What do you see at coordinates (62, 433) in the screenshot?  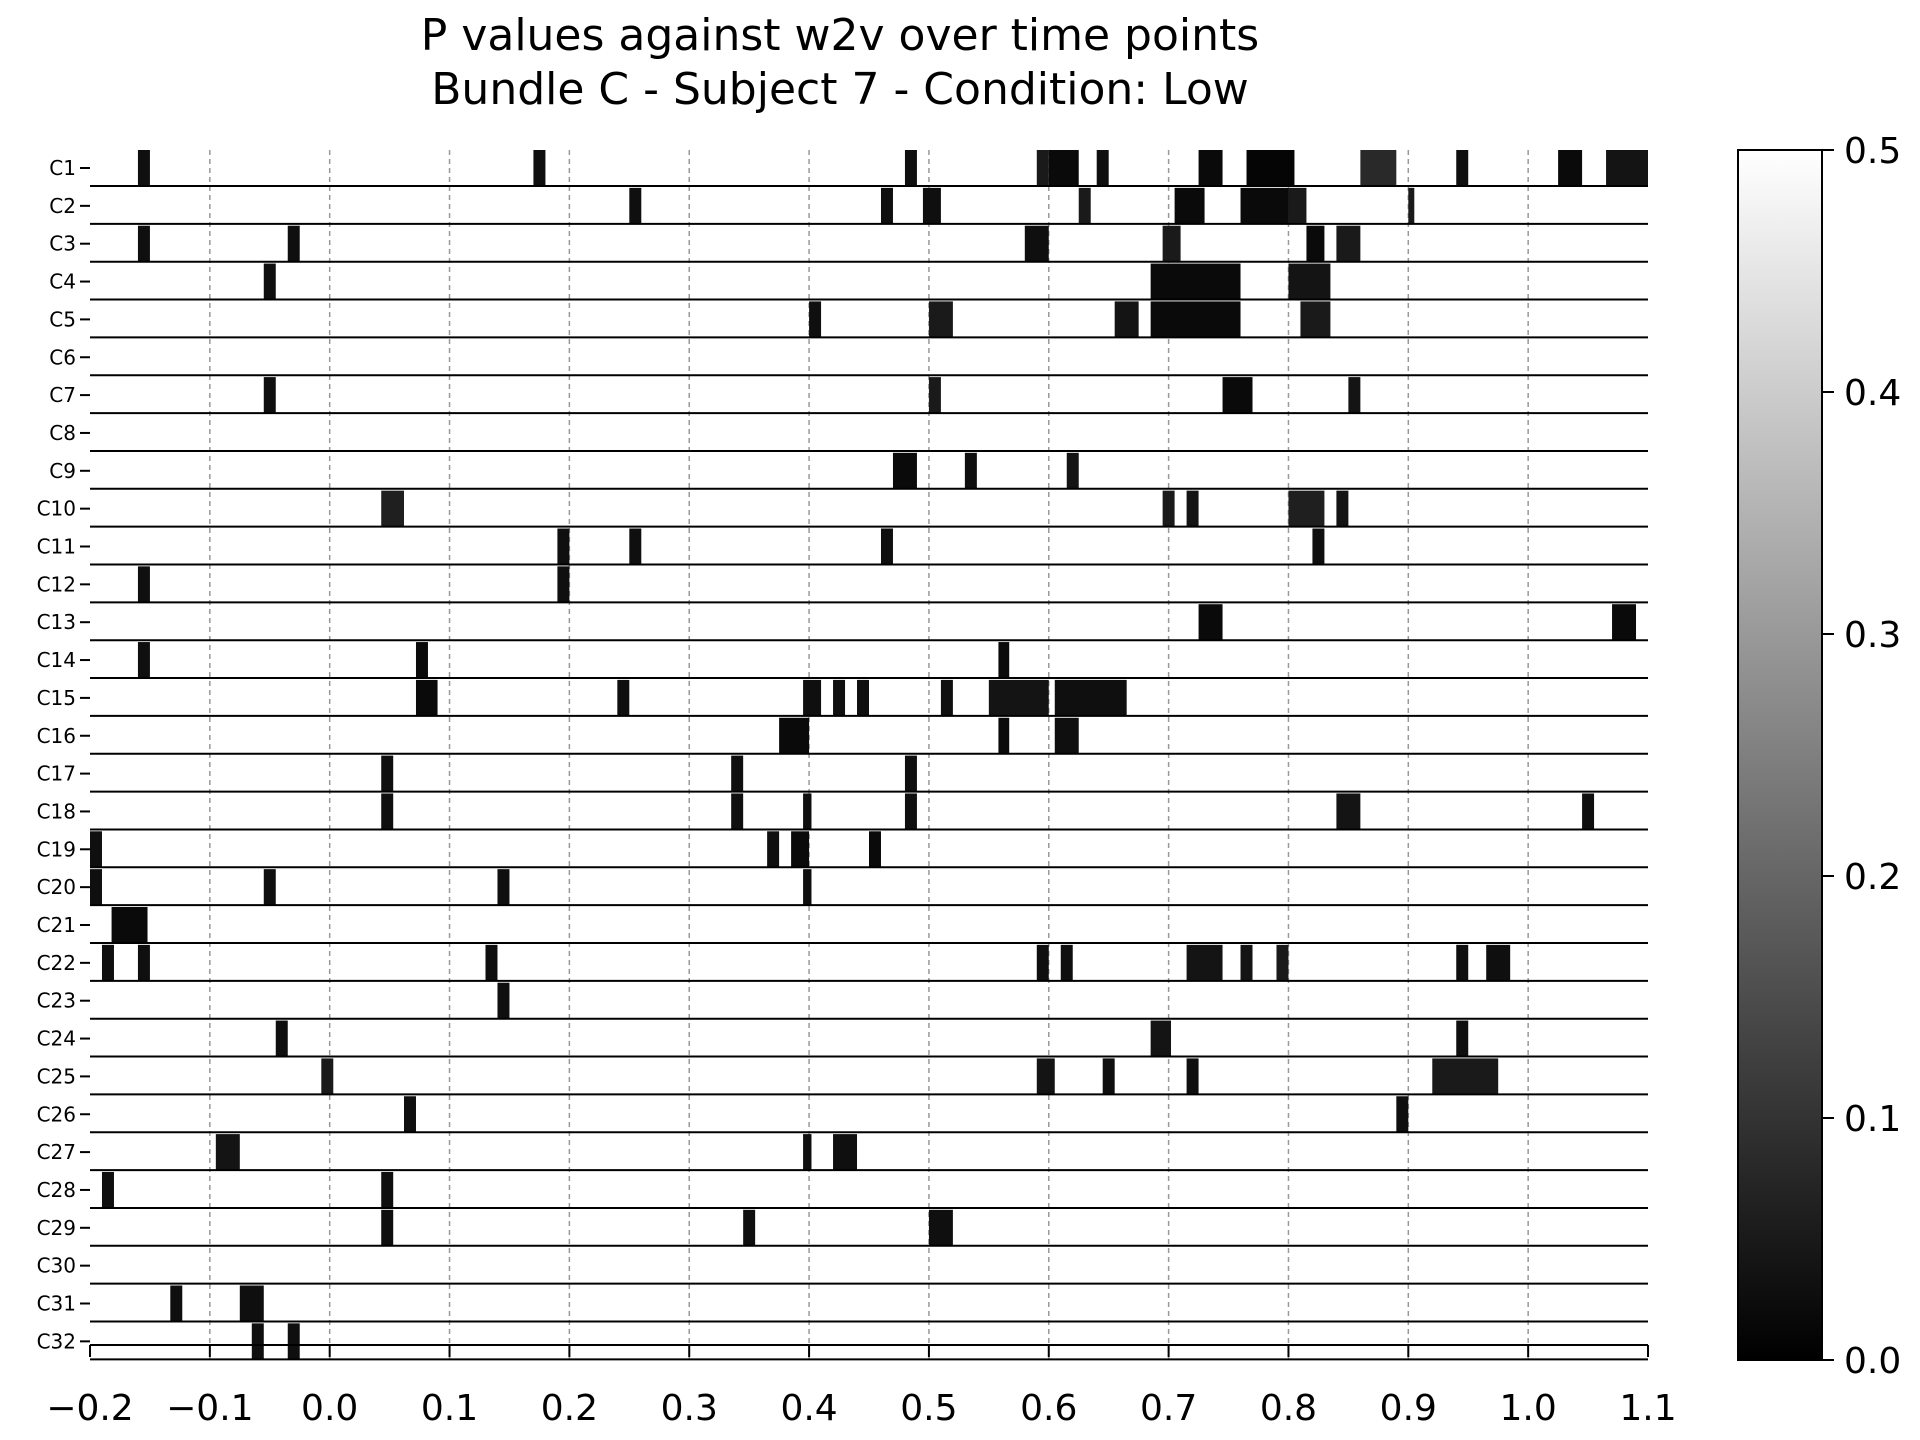 I see `row-label: C8` at bounding box center [62, 433].